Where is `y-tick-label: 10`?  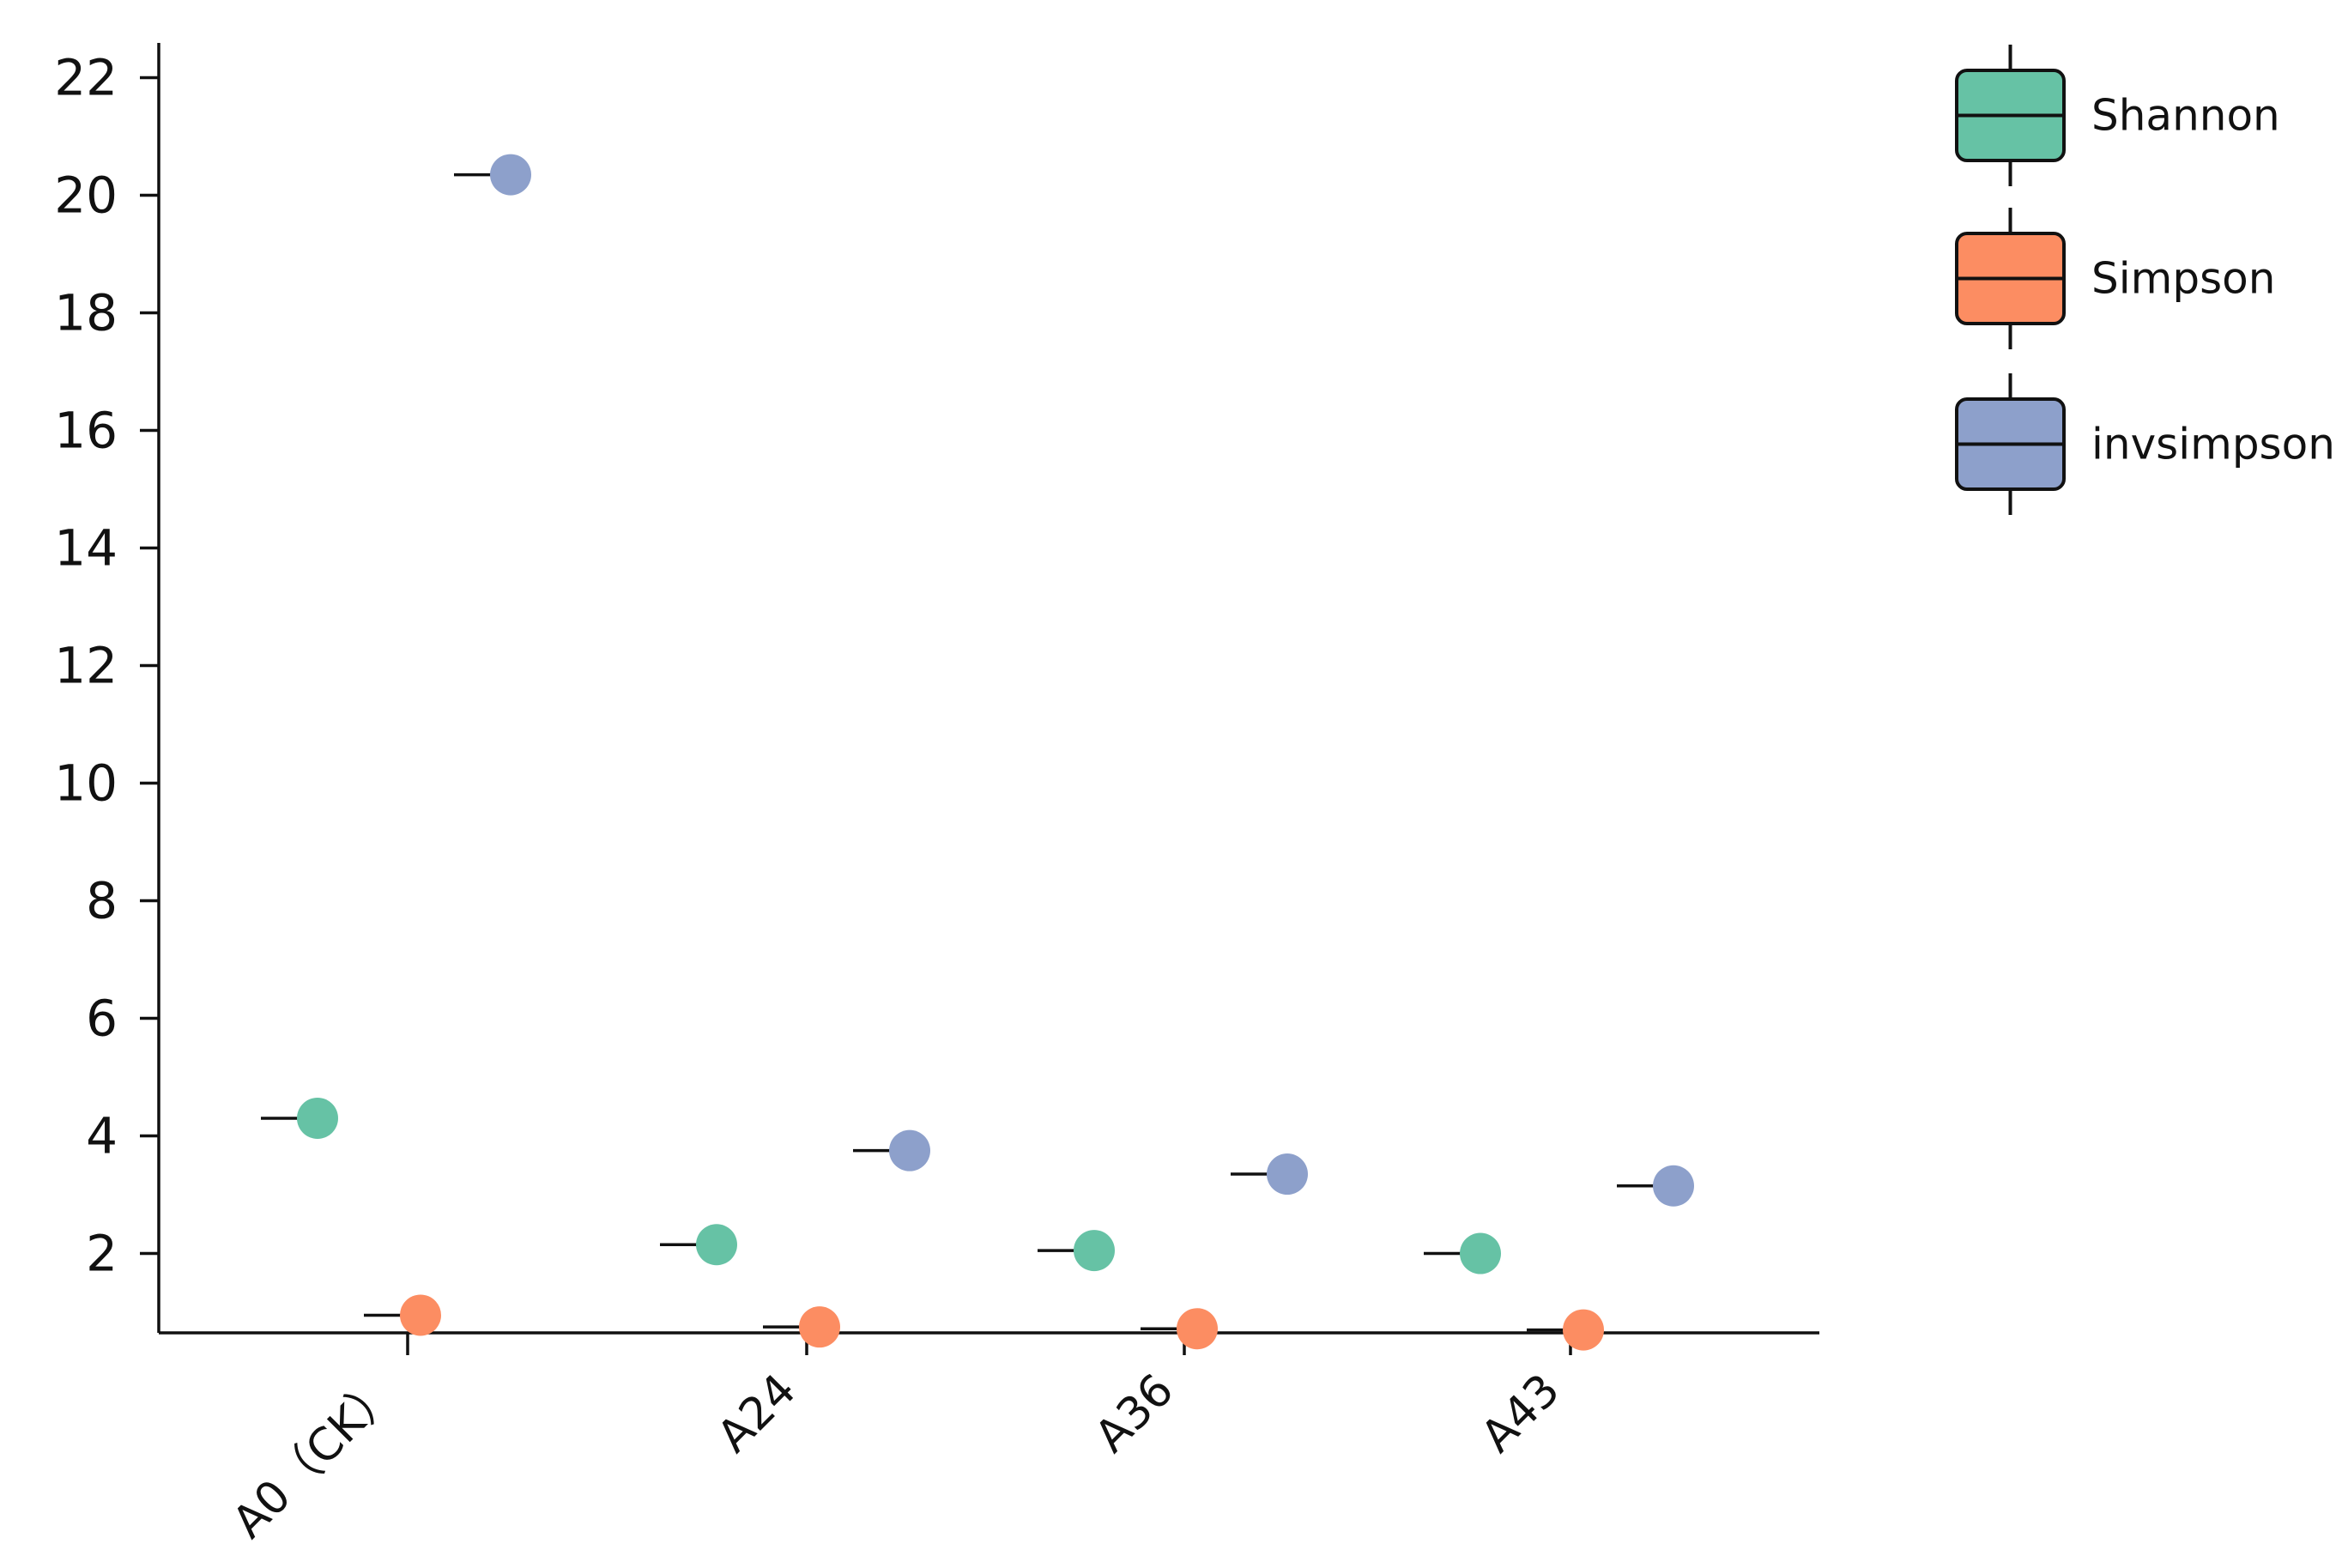 y-tick-label: 10 is located at coordinates (86, 783).